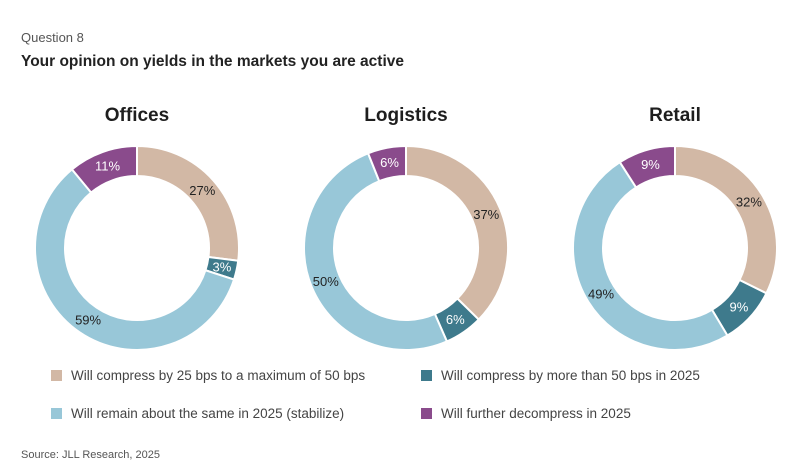 The image size is (797, 465). Describe the element at coordinates (376, 251) in the screenshot. I see `slice-logistics-remain-same` at that location.